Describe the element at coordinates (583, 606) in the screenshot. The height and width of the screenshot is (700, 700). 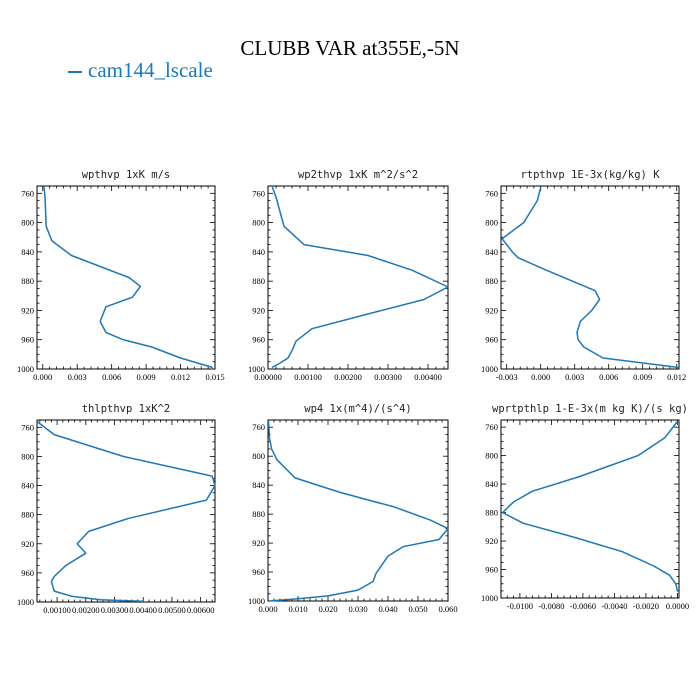
I see `x-tick-label: -0.0060` at that location.